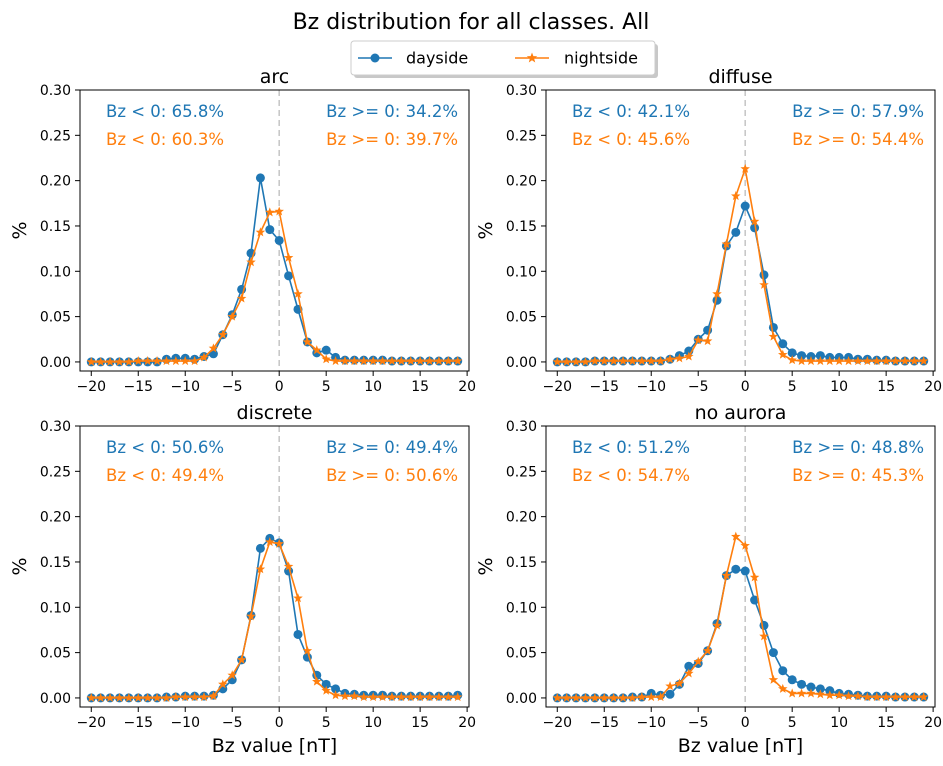 The image size is (943, 766). What do you see at coordinates (165, 139) in the screenshot?
I see `stat-negative-nightside: Bz < 0: 60.3%` at bounding box center [165, 139].